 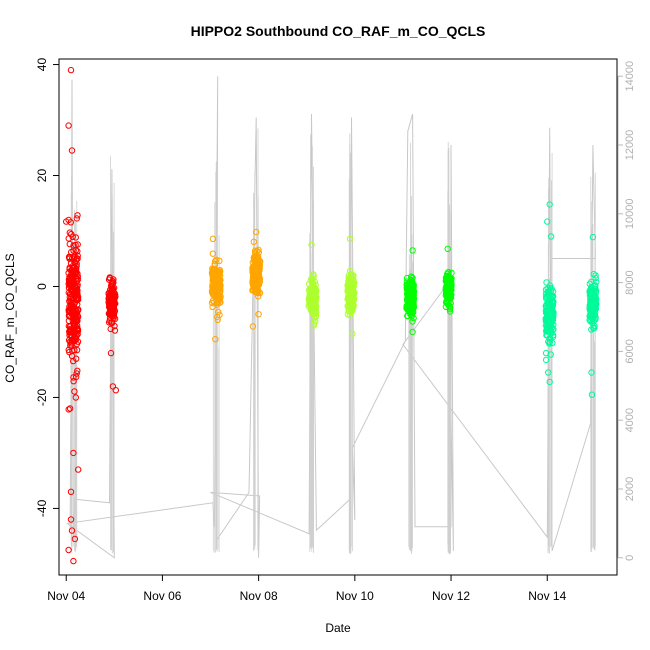 I want to click on y2-tick-label: 2000, so click(x=630, y=489).